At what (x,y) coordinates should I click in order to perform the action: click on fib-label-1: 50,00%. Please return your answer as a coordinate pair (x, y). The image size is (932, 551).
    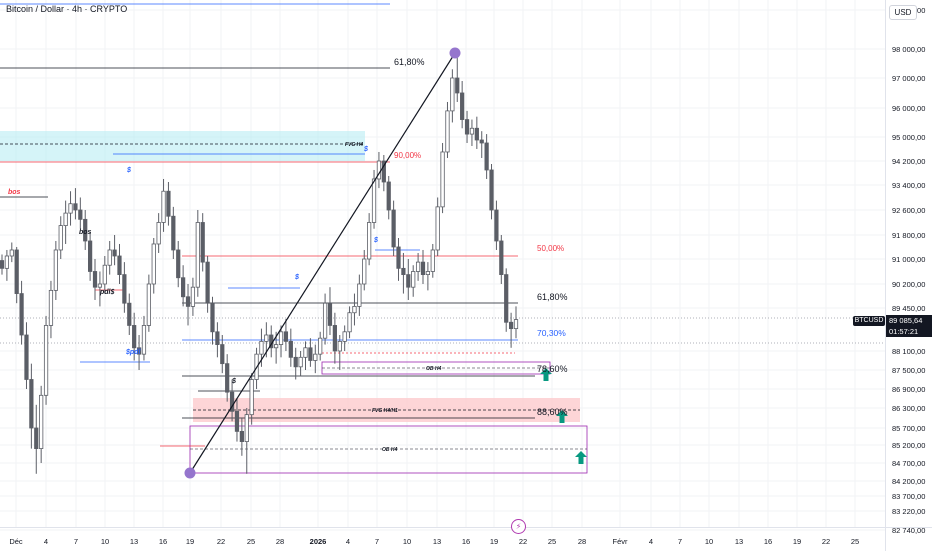
    Looking at the image, I should click on (550, 248).